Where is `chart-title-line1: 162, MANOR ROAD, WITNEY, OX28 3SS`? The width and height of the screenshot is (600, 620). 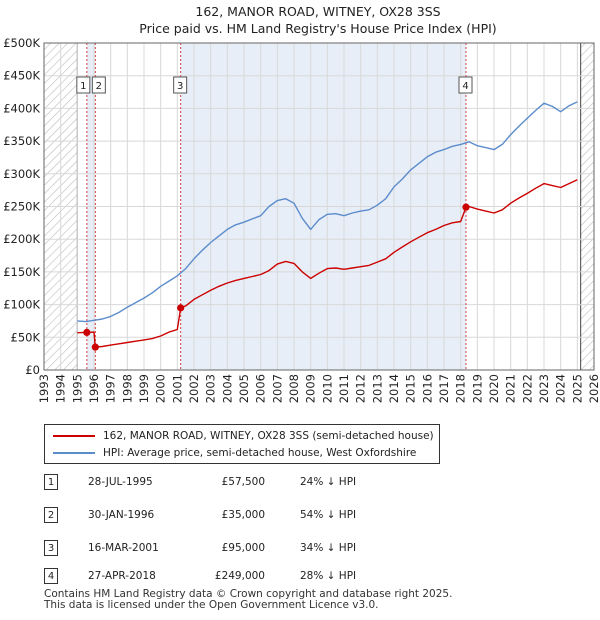
chart-title-line1: 162, MANOR ROAD, WITNEY, OX28 3SS is located at coordinates (317, 11).